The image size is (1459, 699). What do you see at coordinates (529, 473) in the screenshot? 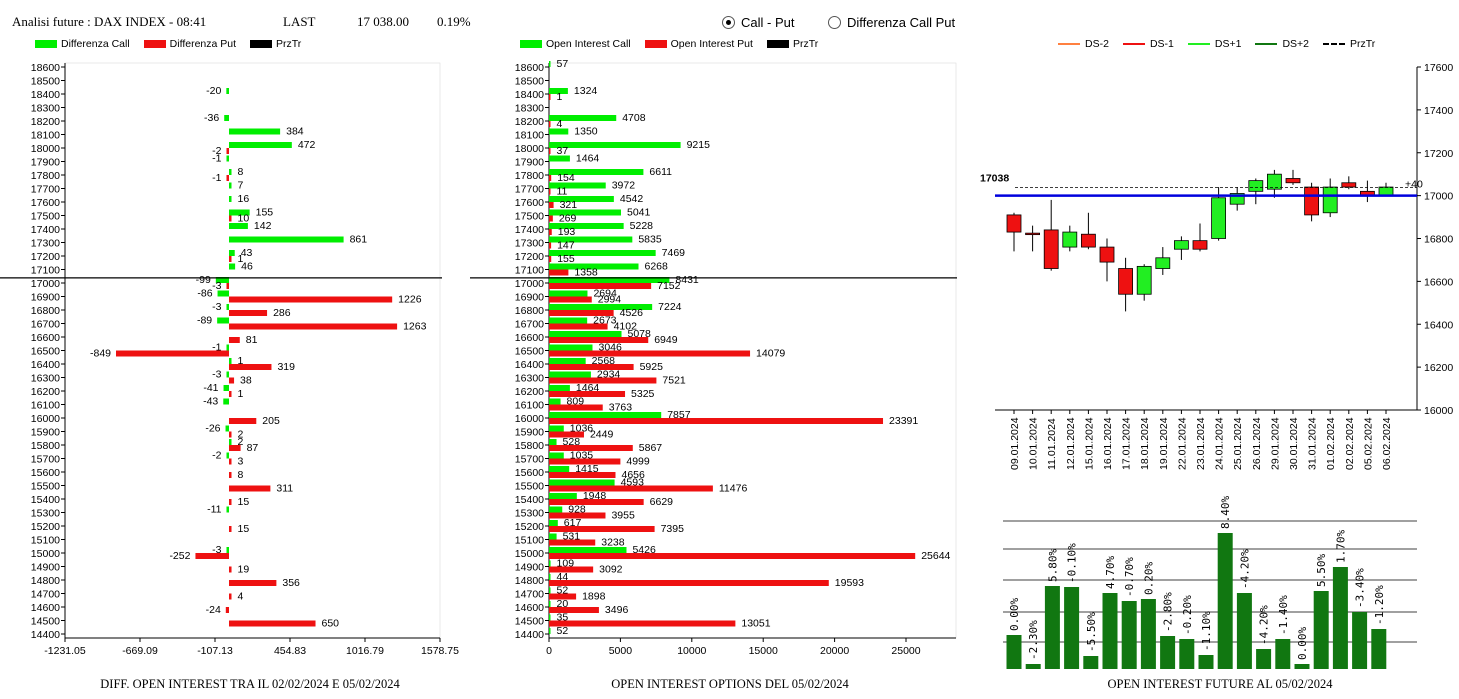
I see `y-tick-label: 15600` at bounding box center [529, 473].